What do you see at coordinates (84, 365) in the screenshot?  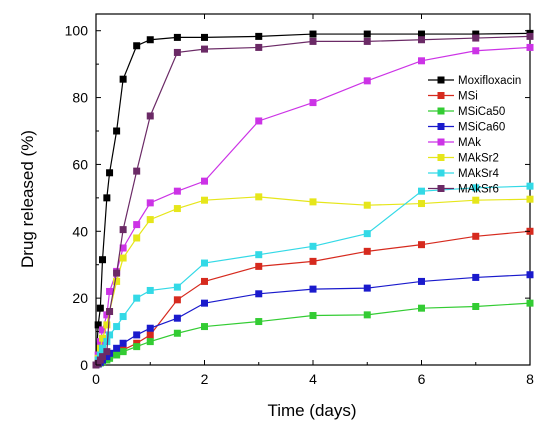 I see `y-tick-label: 0` at bounding box center [84, 365].